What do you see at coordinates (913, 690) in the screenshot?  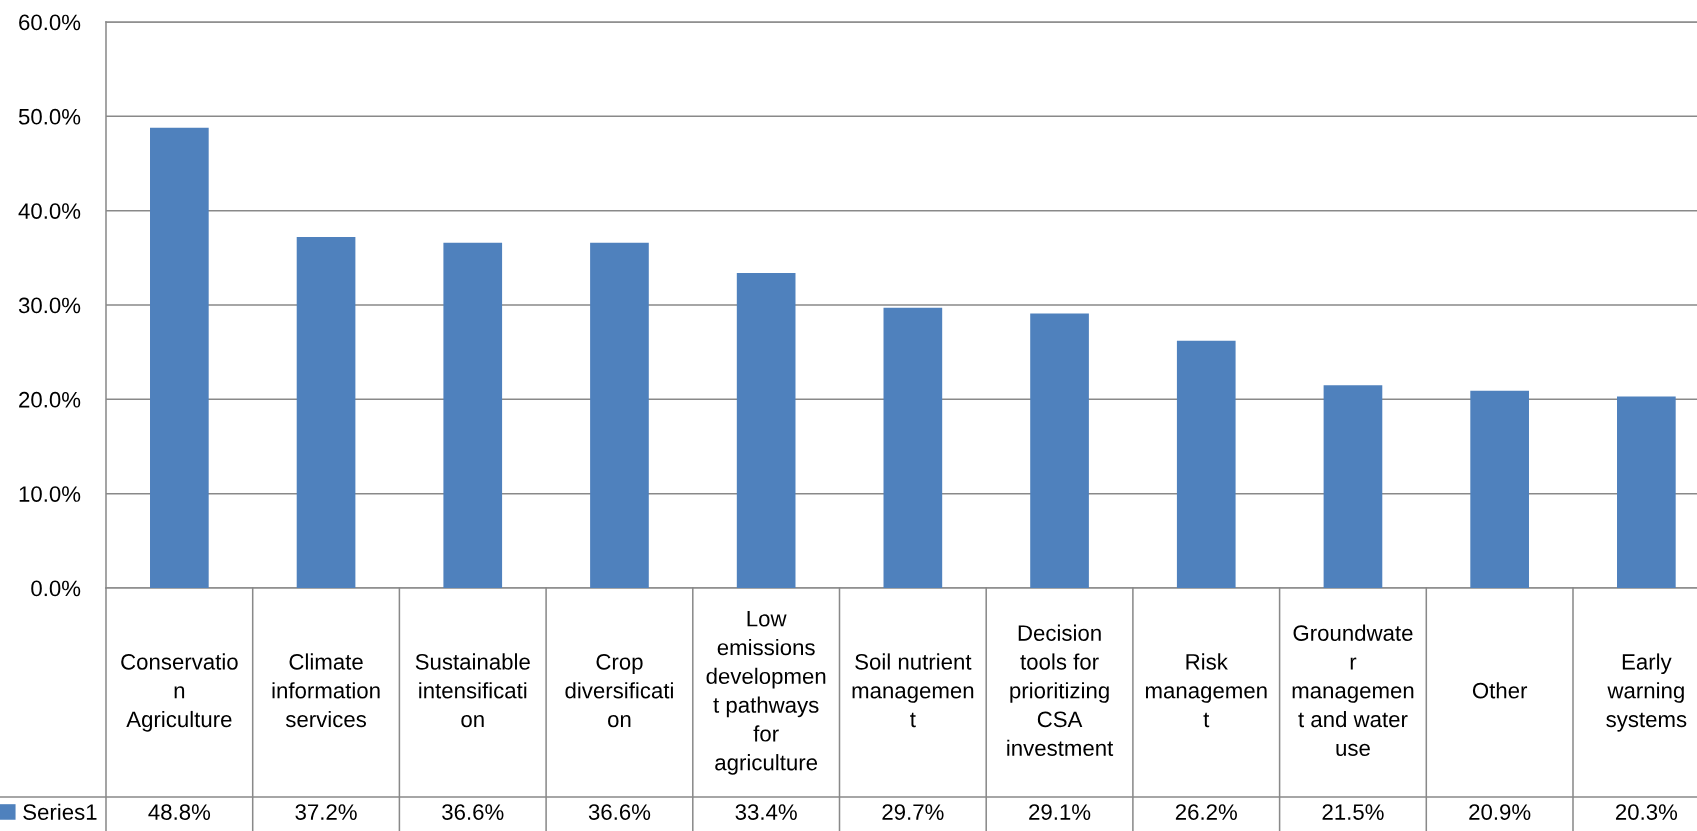 I see `x-tick-label: Soil nutrient managemen t` at bounding box center [913, 690].